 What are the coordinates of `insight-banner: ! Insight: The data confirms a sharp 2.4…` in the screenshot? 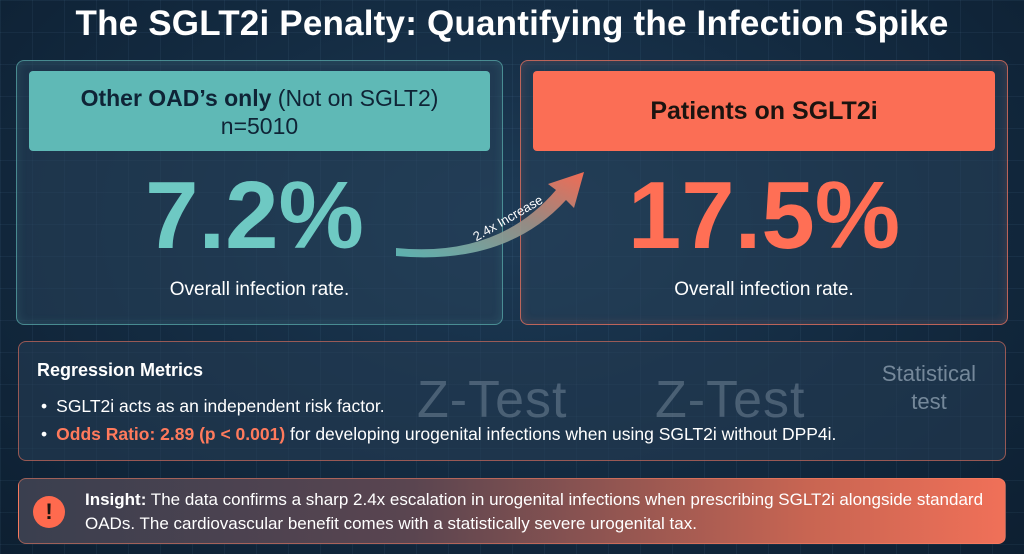 It's located at (512, 511).